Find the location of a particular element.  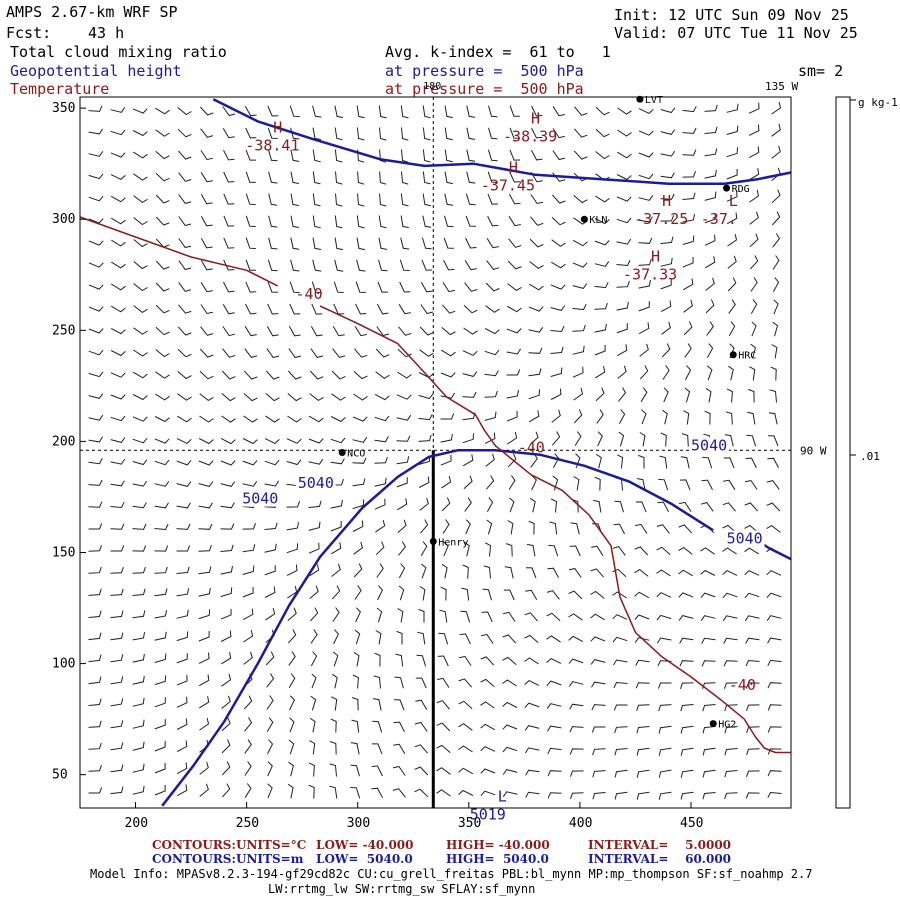

field-title-cloud: Total cloud mixing ratio is located at coordinates (118, 52).